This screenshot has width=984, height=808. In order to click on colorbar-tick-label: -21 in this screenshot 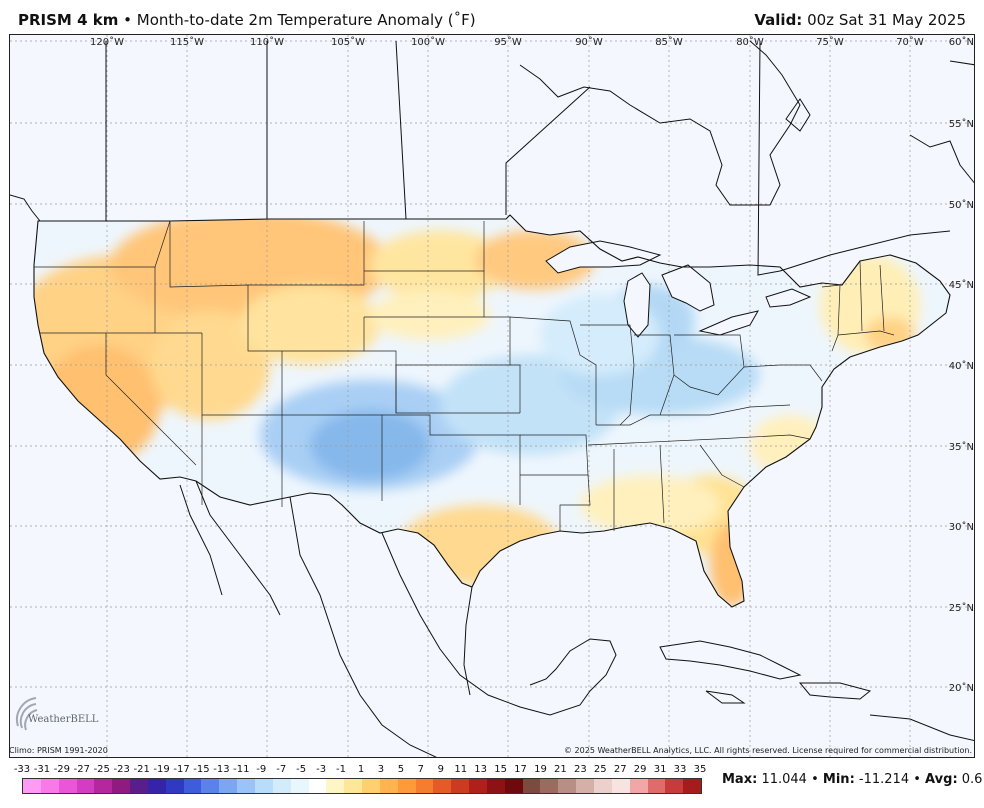, I will do `click(141, 769)`.